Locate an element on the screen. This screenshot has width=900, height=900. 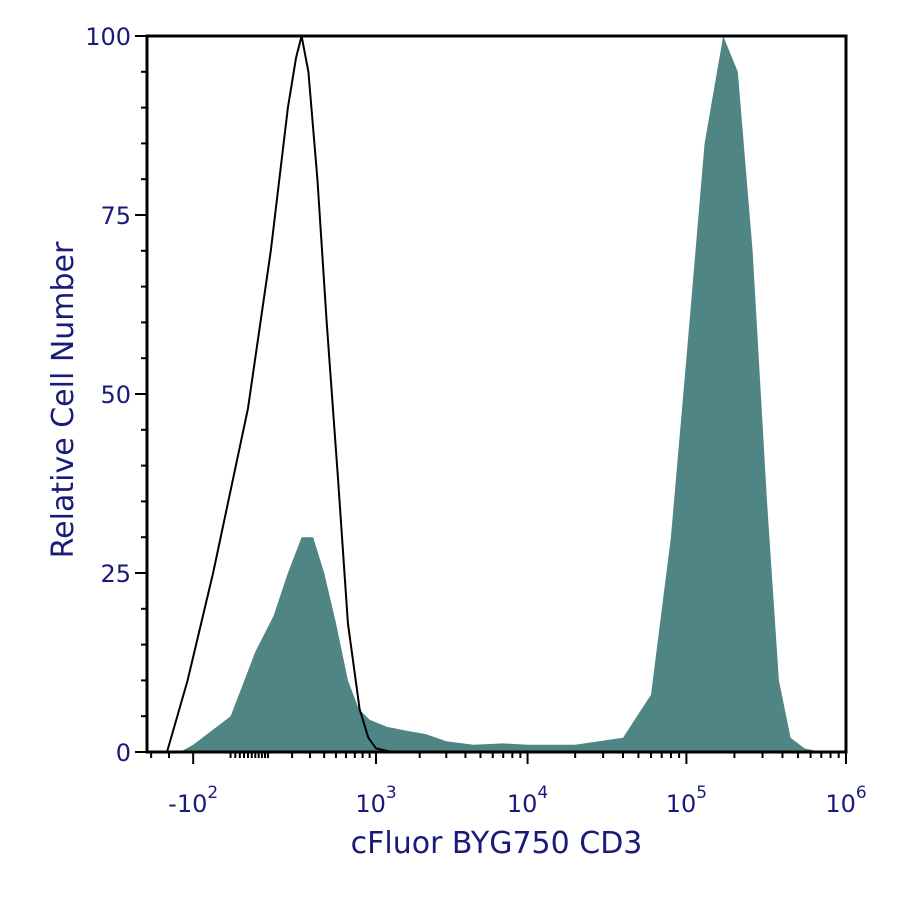
x-axis: -102 10³ 10⁴ 10⁵ 10⁶ is located at coordinates (508, 785).